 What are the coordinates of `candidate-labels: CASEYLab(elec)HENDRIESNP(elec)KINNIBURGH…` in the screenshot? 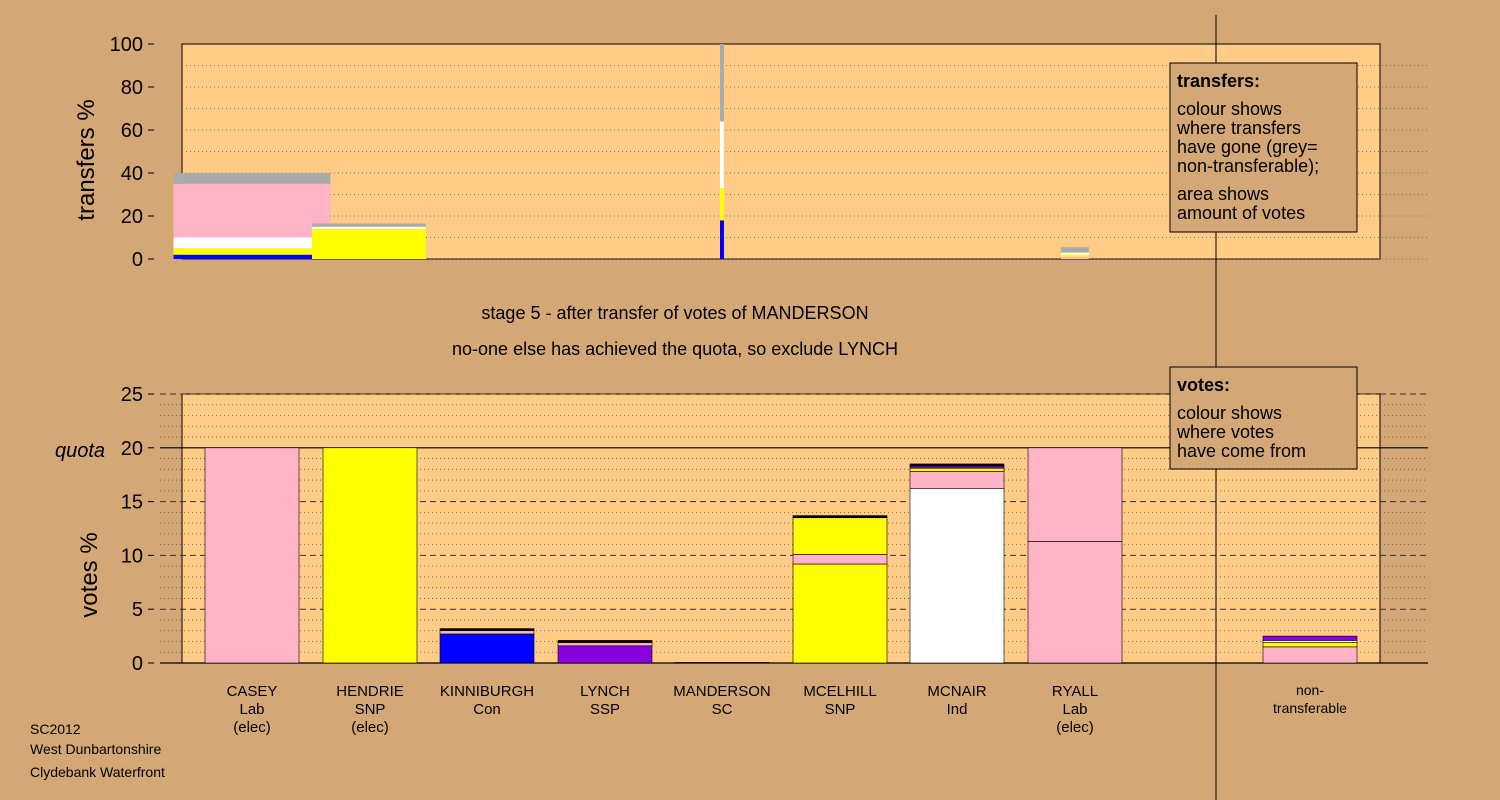 It's located at (787, 709).